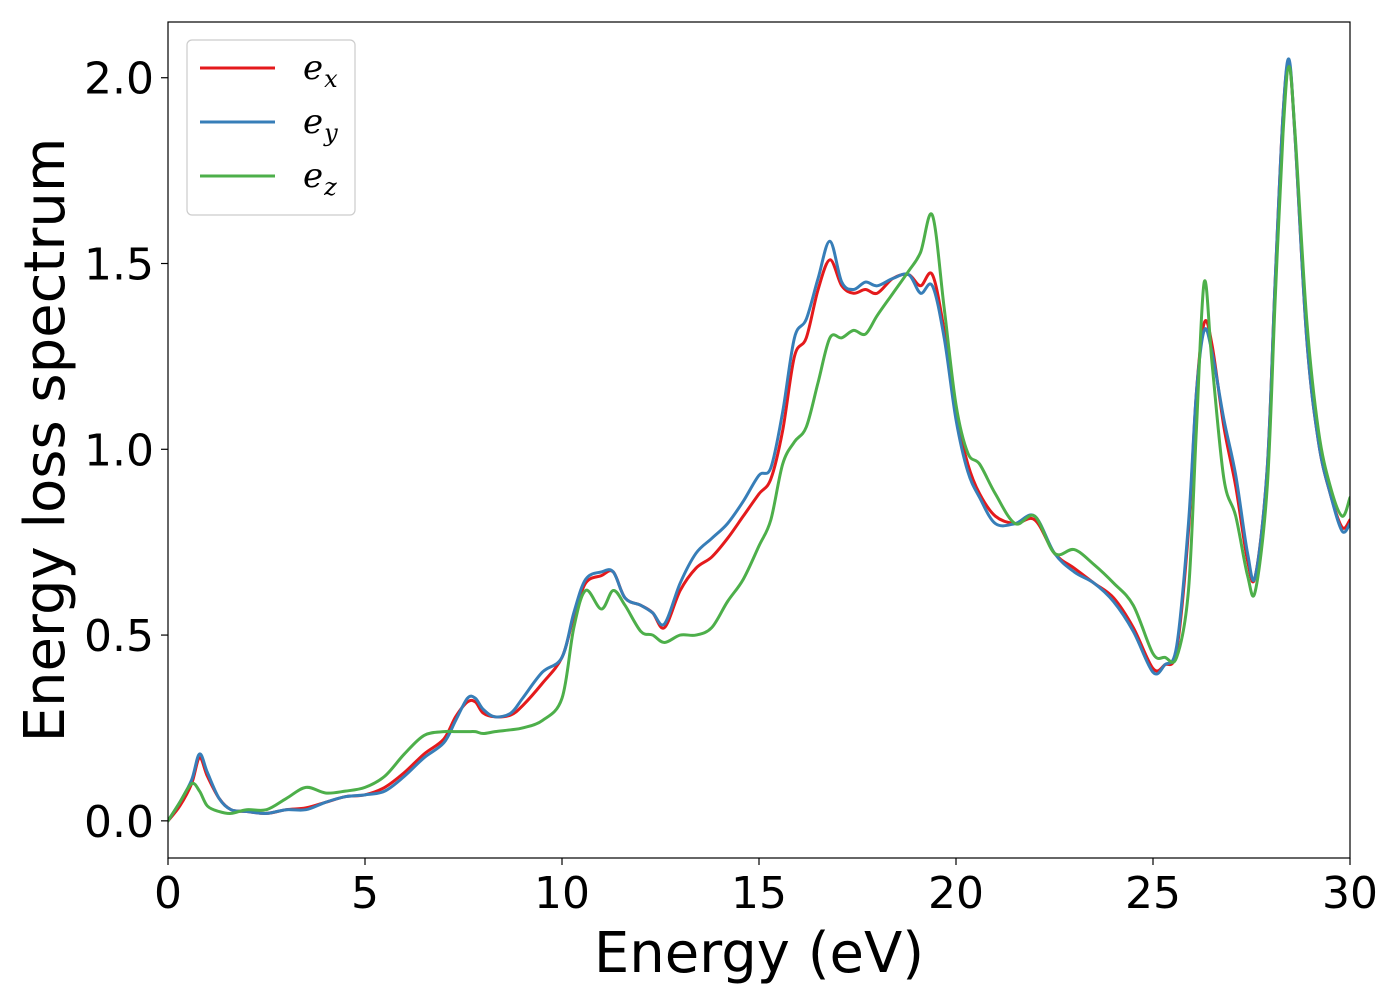 The height and width of the screenshot is (1000, 1400). Describe the element at coordinates (119, 79) in the screenshot. I see `y-tick-label: 2.0` at that location.